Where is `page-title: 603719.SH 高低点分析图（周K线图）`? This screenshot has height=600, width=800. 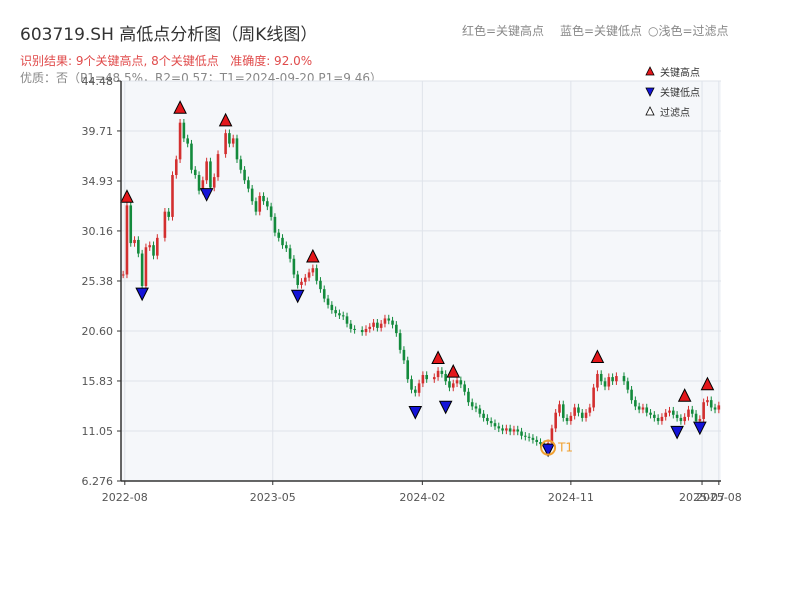 page-title: 603719.SH 高低点分析图（周K线图） is located at coordinates (169, 35).